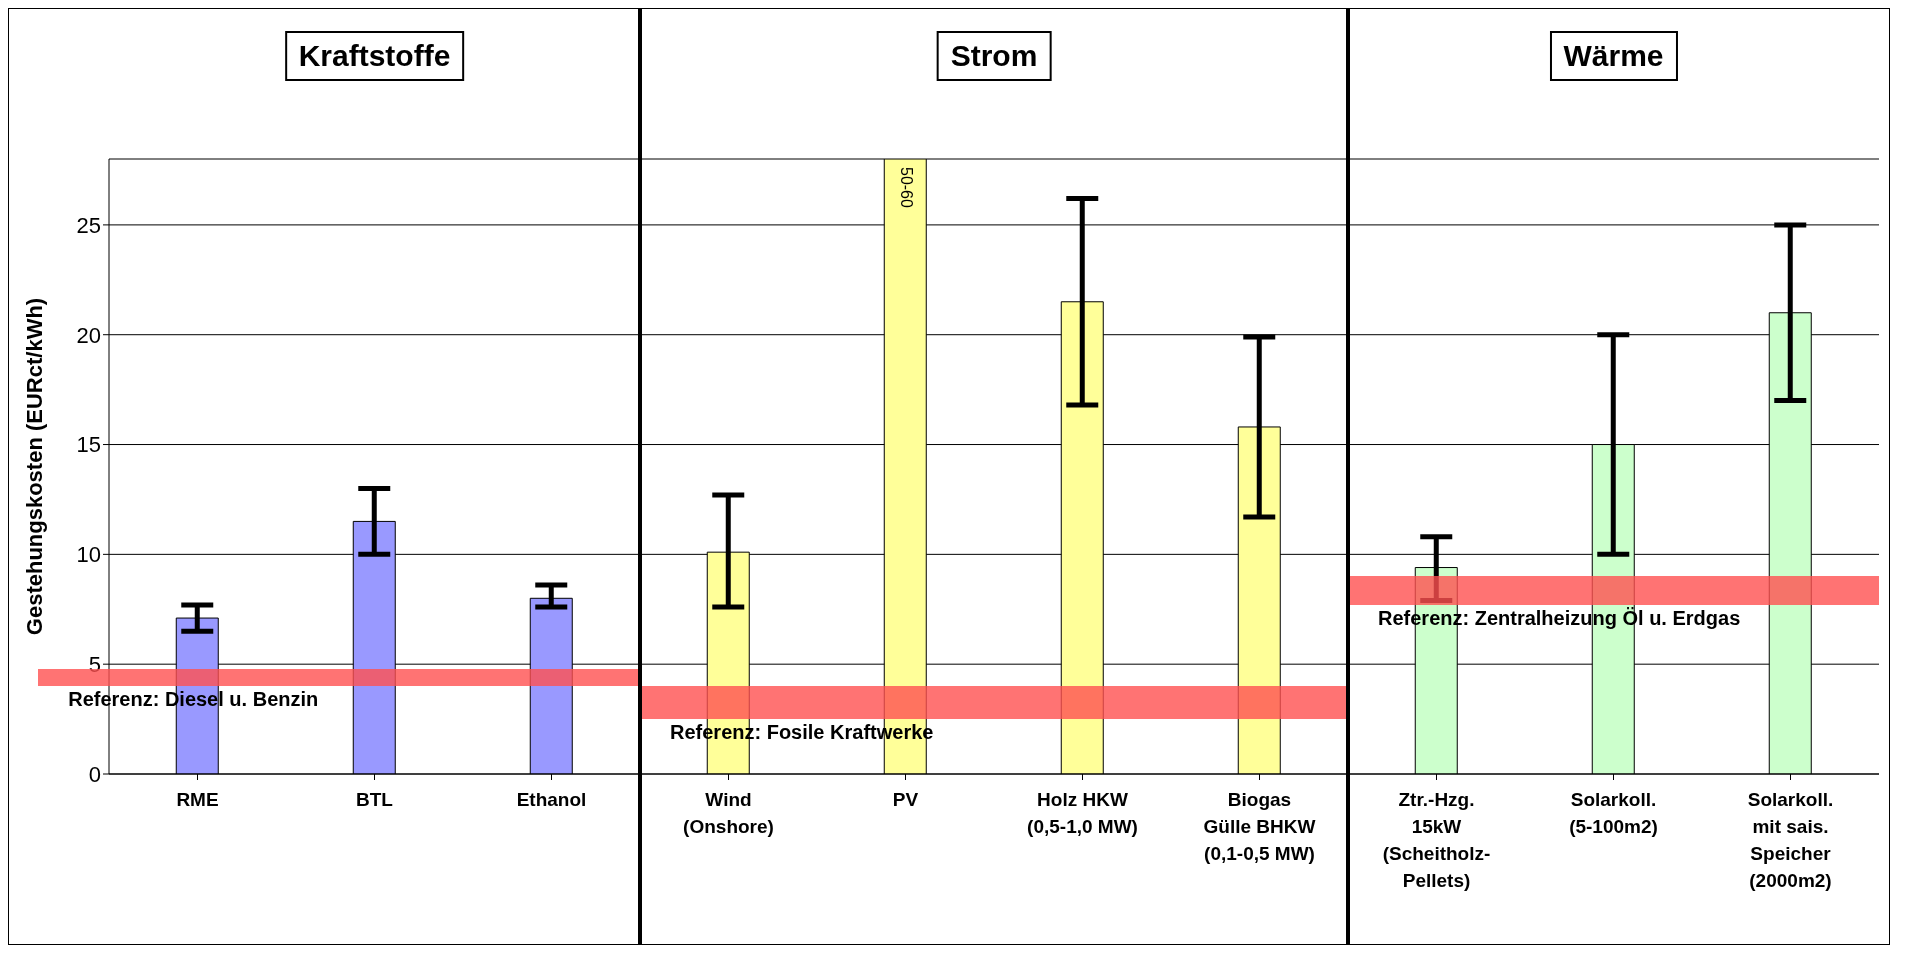 This screenshot has height=957, width=1905. I want to click on y-tick-label: 5, so click(94, 664).